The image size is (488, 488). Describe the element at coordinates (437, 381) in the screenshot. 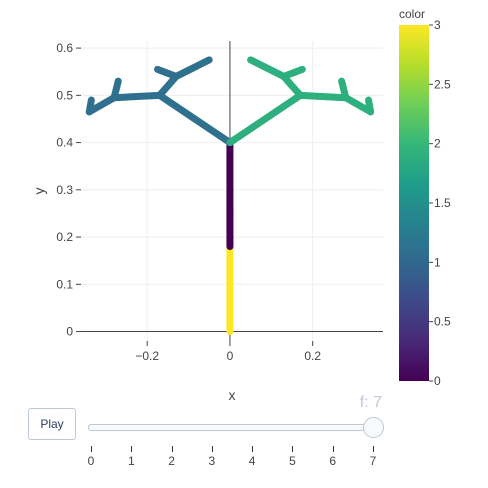

I see `colorbar-tick-label: 0` at that location.